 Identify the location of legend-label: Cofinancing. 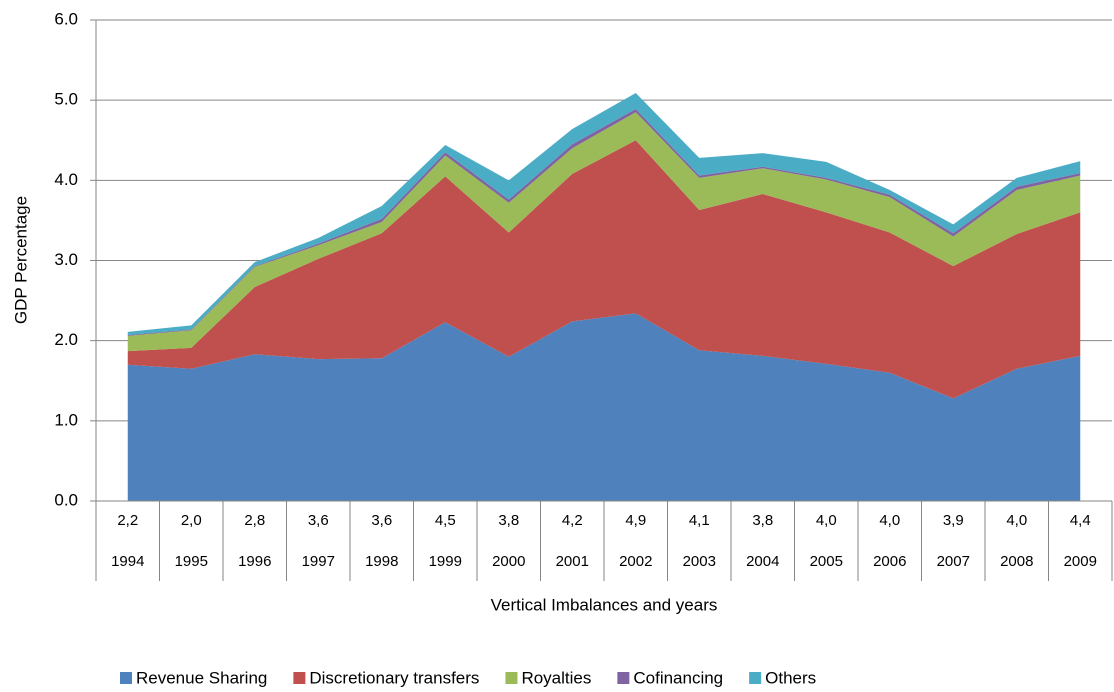
(678, 677).